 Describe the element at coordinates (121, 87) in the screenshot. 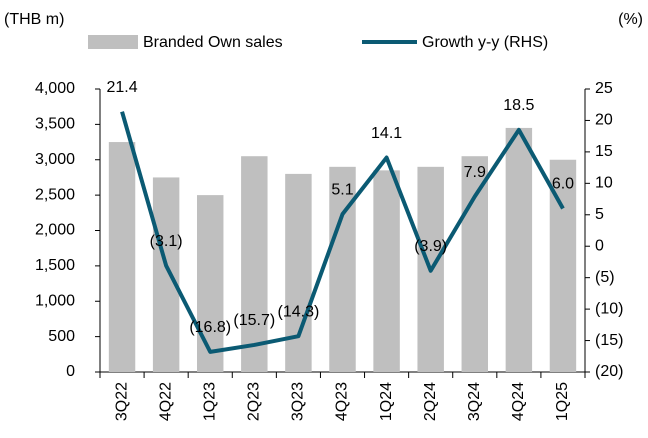

I see `data-label: 21.4` at that location.